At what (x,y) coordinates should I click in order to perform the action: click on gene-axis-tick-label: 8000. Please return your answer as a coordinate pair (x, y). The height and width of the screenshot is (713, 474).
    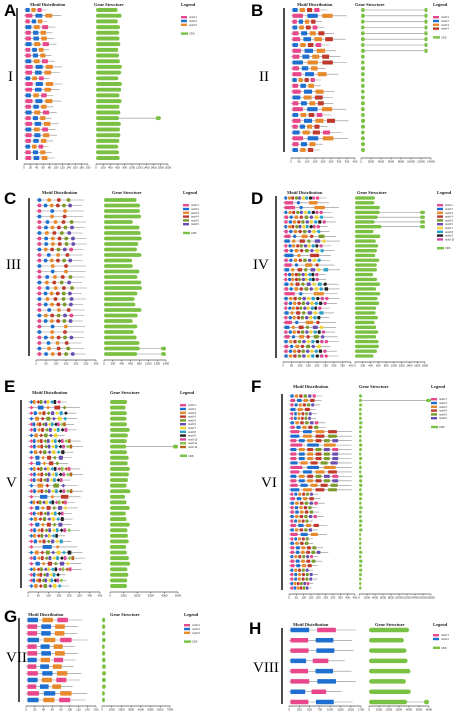
    Looking at the image, I should click on (391, 598).